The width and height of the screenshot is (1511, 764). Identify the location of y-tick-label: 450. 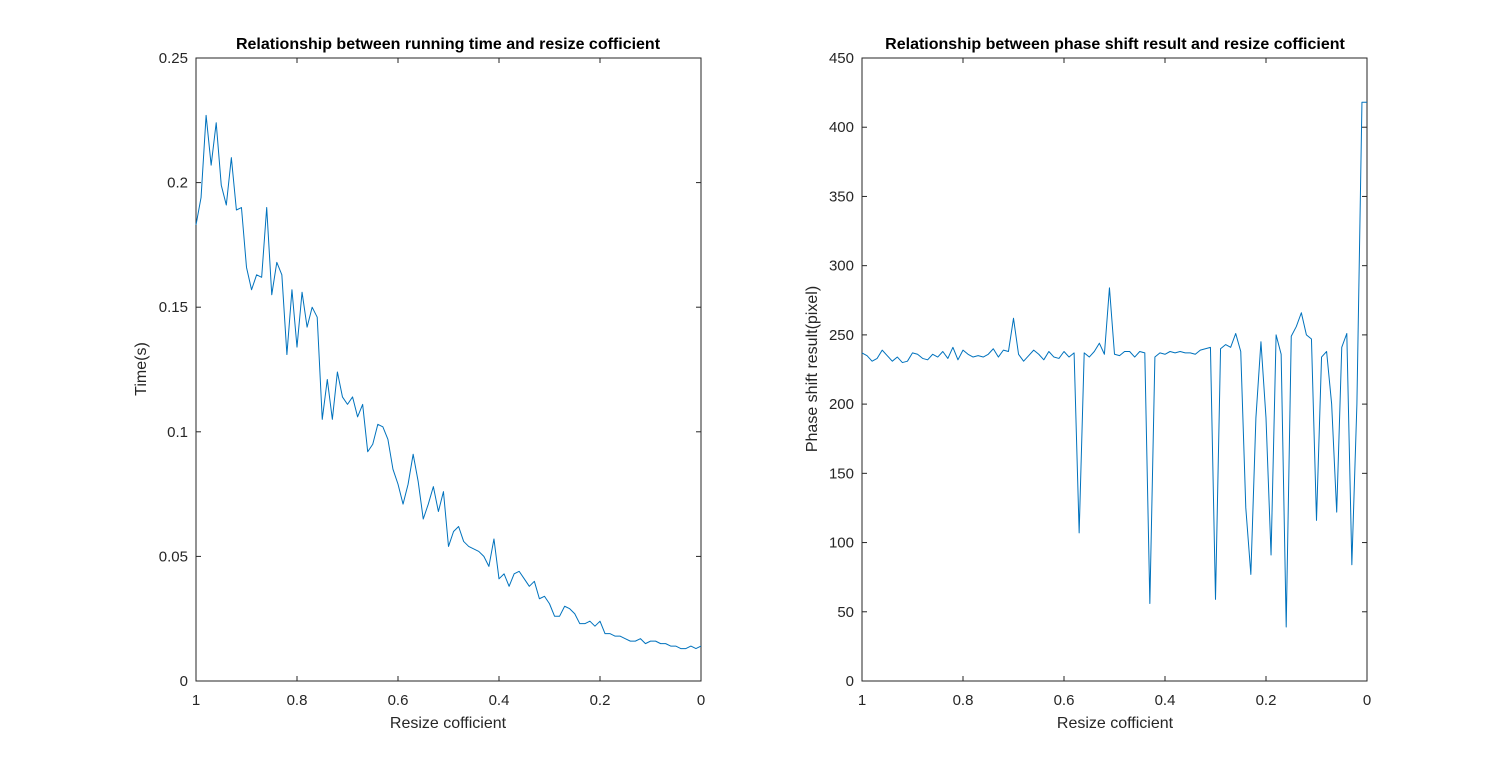
(841, 58).